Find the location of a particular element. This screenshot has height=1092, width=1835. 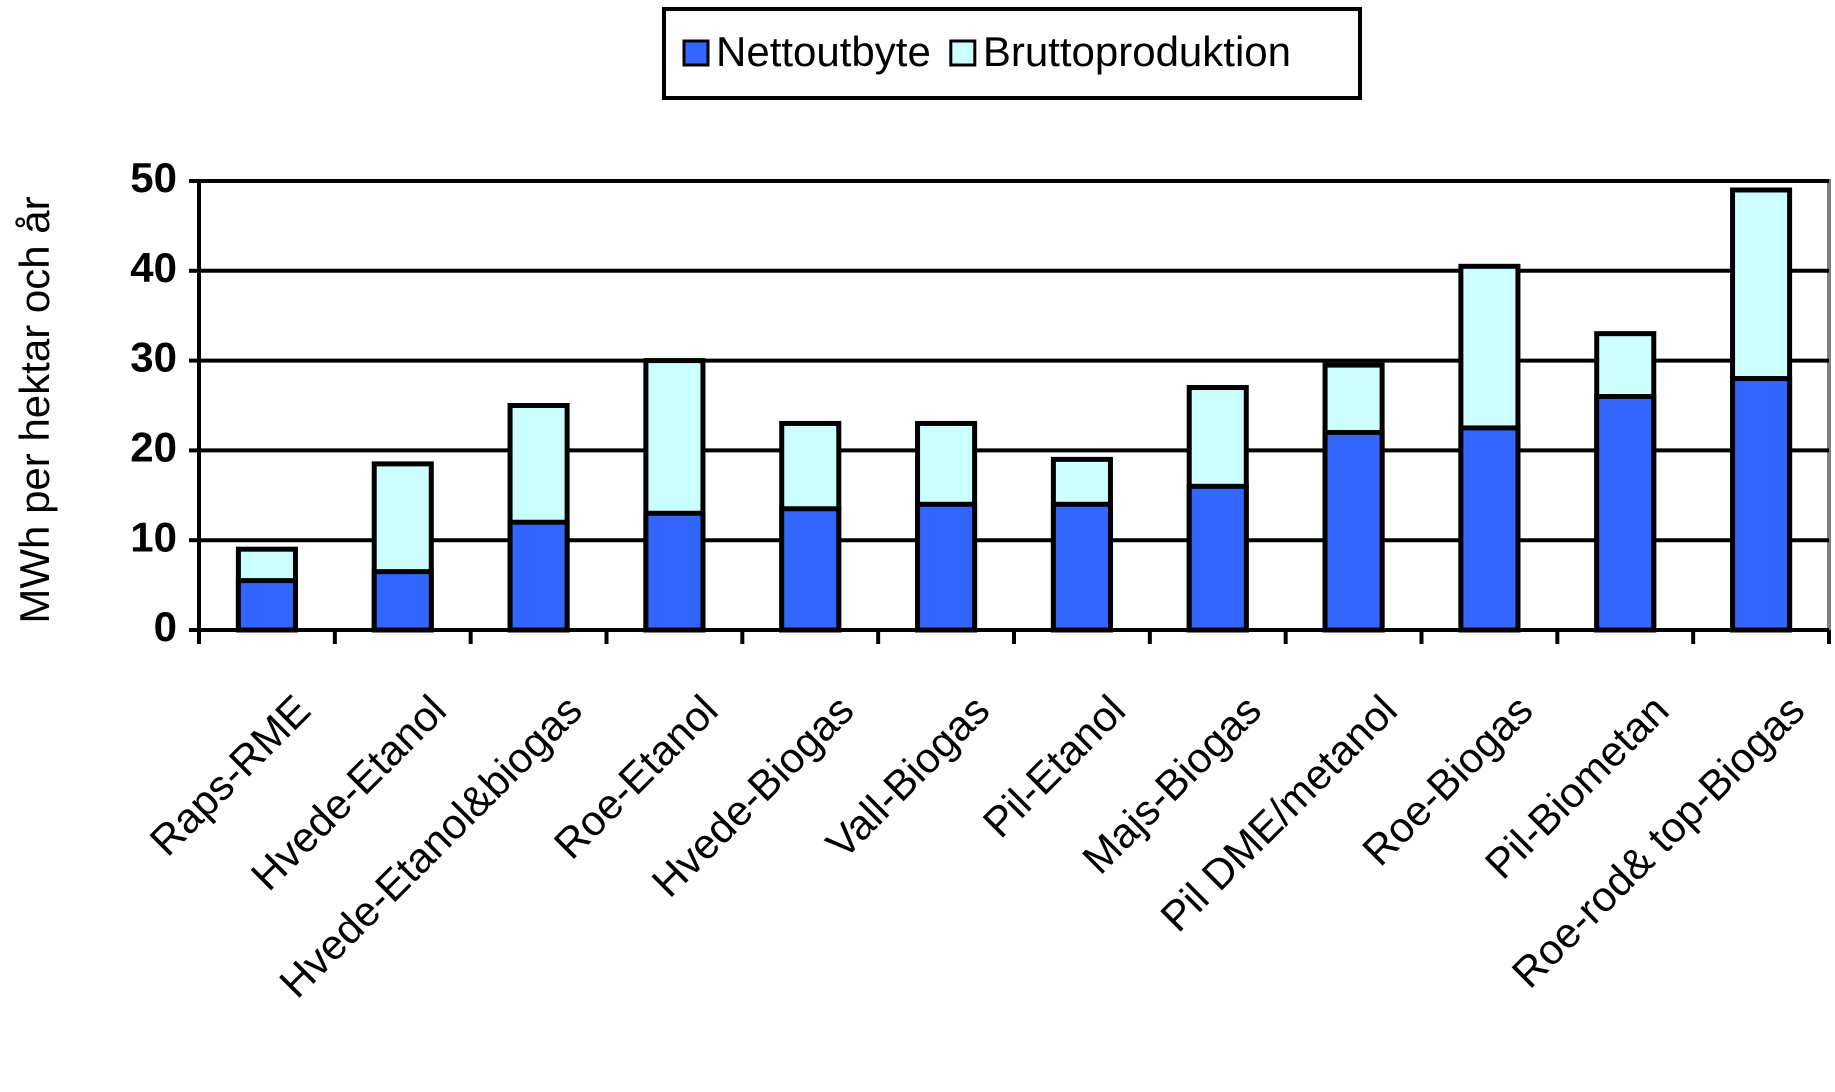

x-tick-label: Pil DME/metanol is located at coordinates (1278, 813).